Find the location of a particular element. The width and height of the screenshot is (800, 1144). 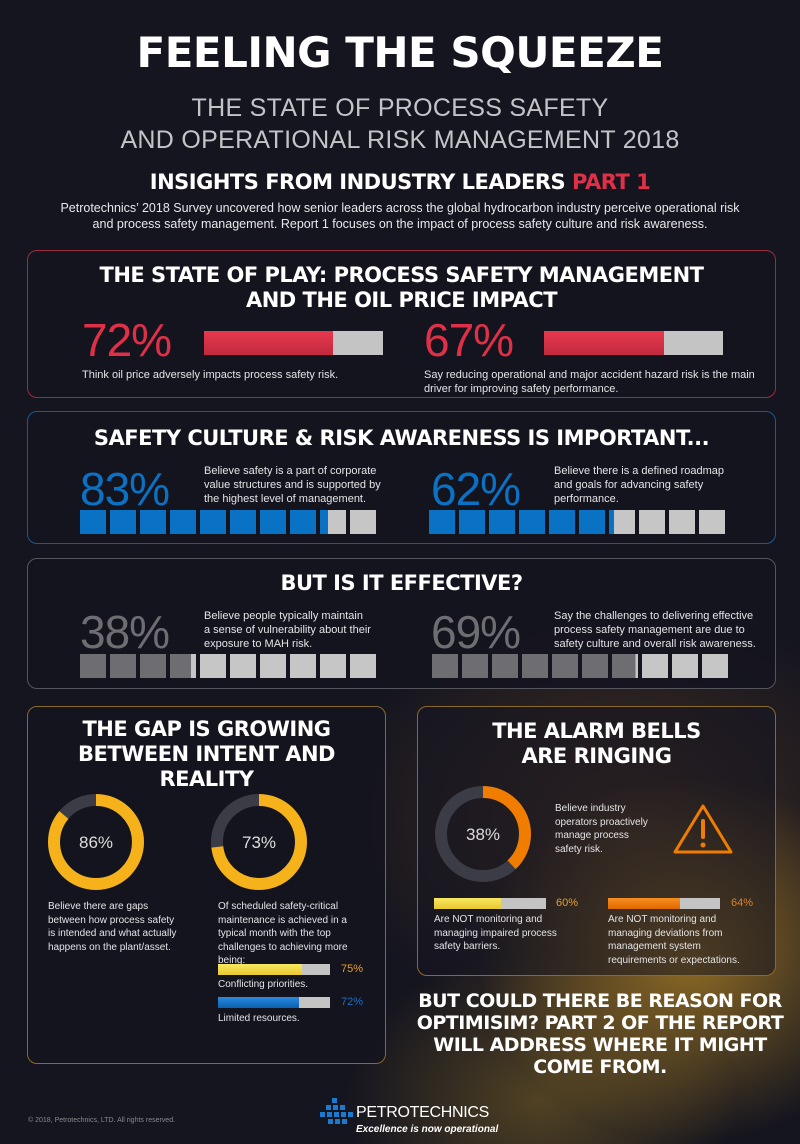

donut-73: 73% is located at coordinates (259, 842).